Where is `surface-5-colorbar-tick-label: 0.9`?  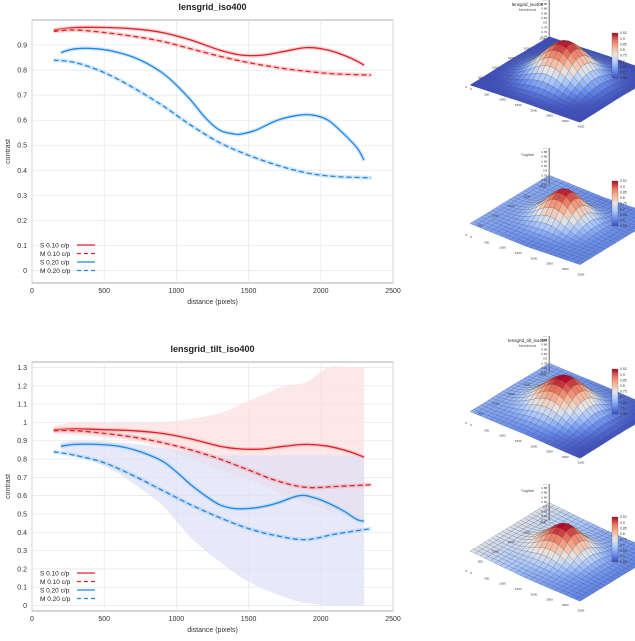 surface-5-colorbar-tick-label: 0.9 is located at coordinates (622, 523).